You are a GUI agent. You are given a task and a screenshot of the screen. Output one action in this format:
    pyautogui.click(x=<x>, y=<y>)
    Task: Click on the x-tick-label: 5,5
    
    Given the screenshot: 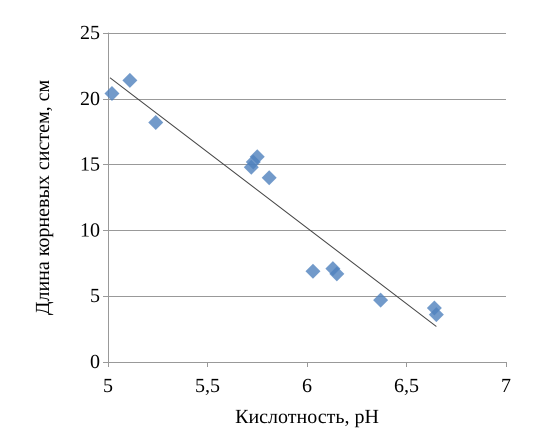 What is the action you would take?
    pyautogui.click(x=207, y=386)
    